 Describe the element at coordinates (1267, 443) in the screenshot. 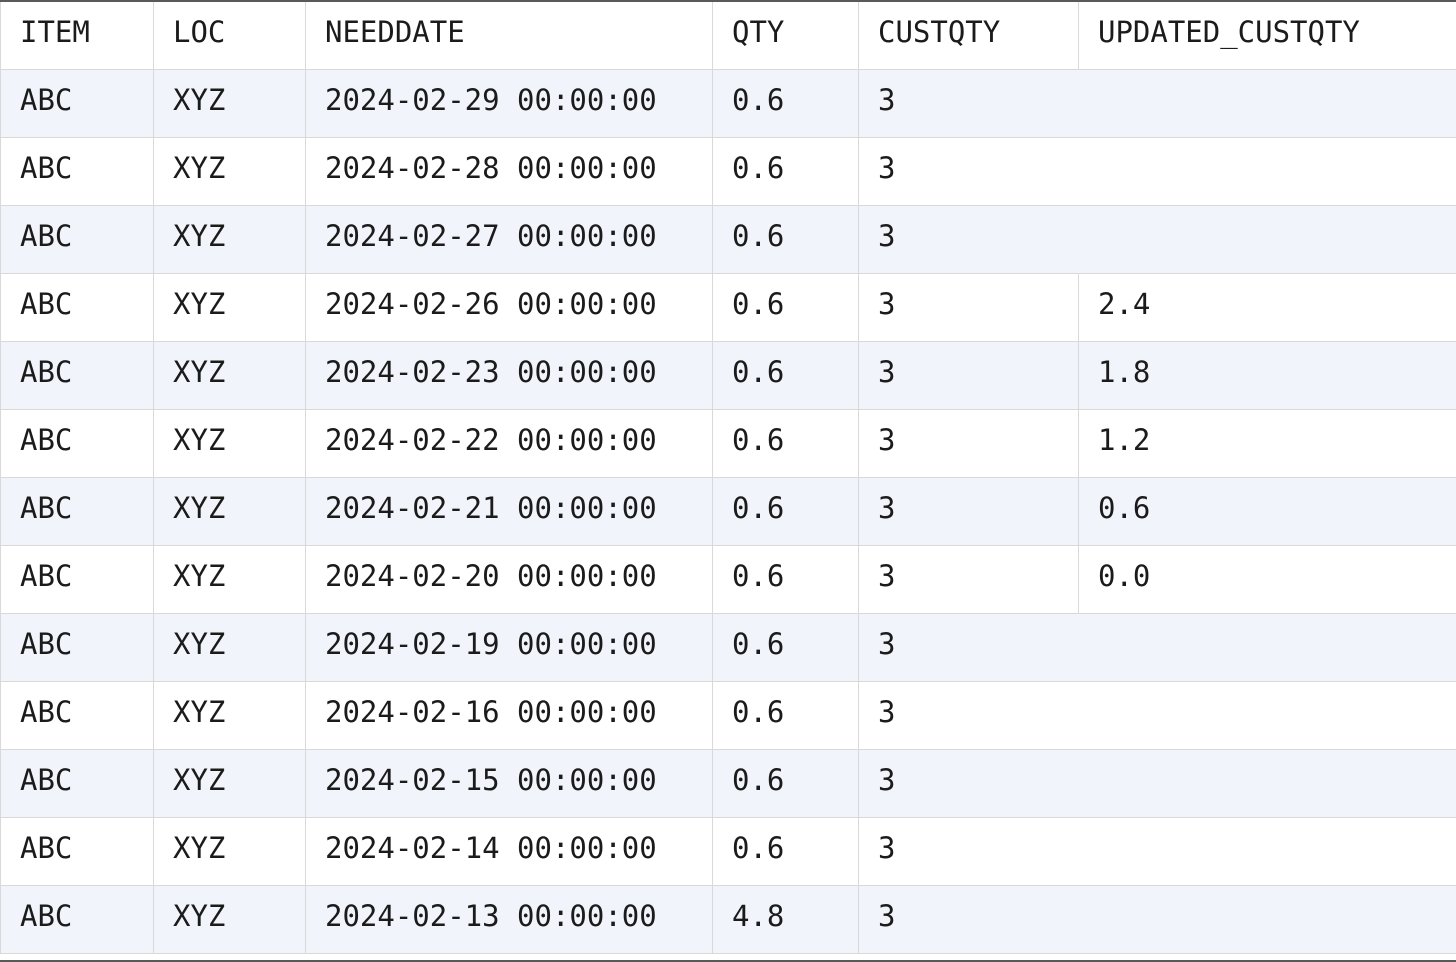

I see `cell-updated-custqty: 1.2` at that location.